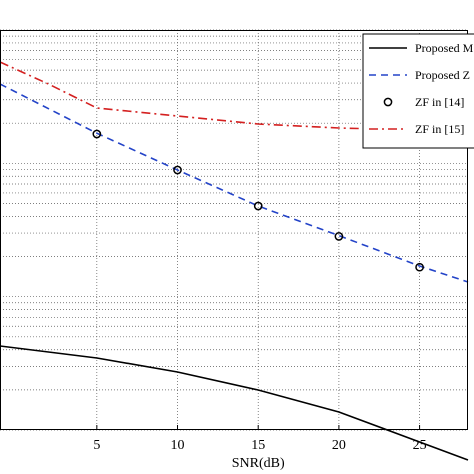  I want to click on legend: Proposed M Proposed Z ZF in [14] ZF in [15], so click(418, 91).